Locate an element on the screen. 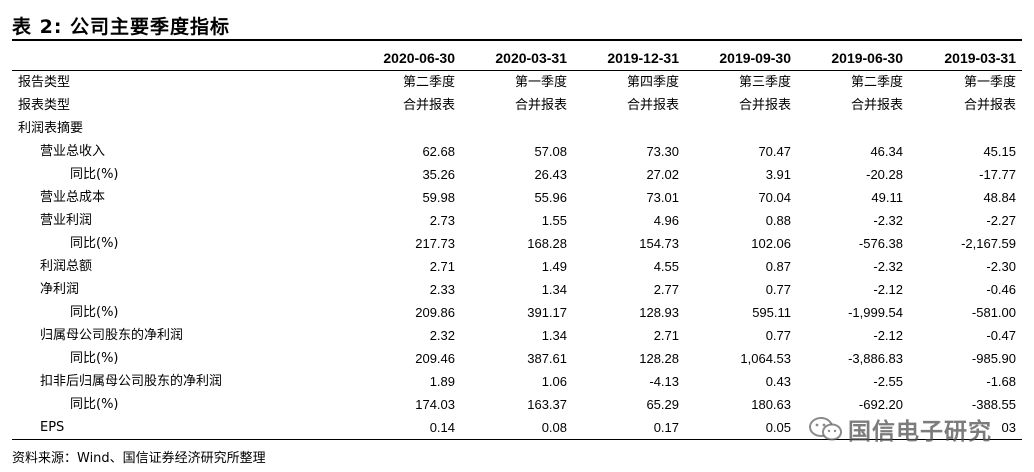  row-label: 报告类型 is located at coordinates (44, 82).